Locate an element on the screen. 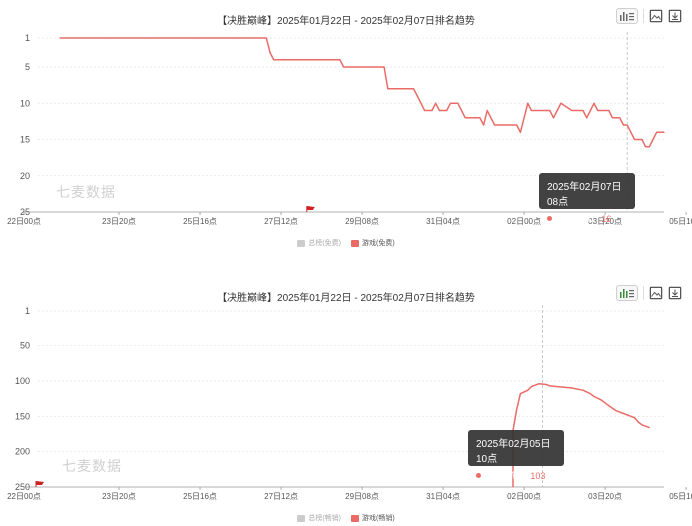 The height and width of the screenshot is (526, 692). legend-item-games: 游戏(免费) is located at coordinates (373, 243).